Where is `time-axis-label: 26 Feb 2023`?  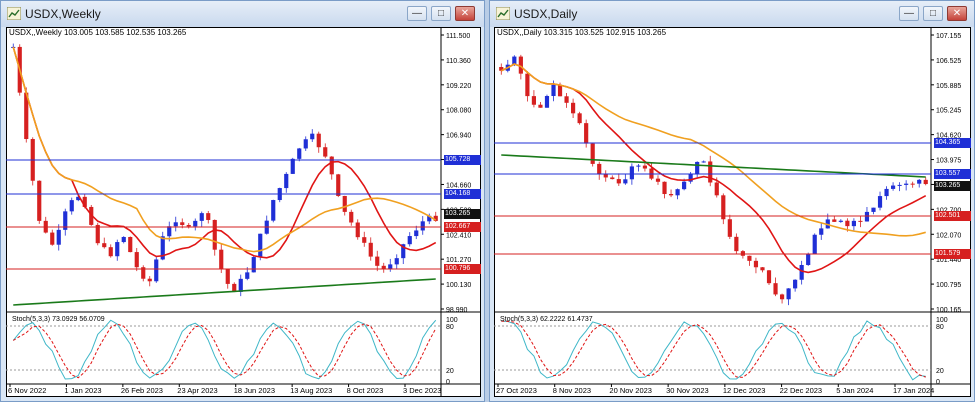
time-axis-label: 26 Feb 2023 is located at coordinates (141, 390).